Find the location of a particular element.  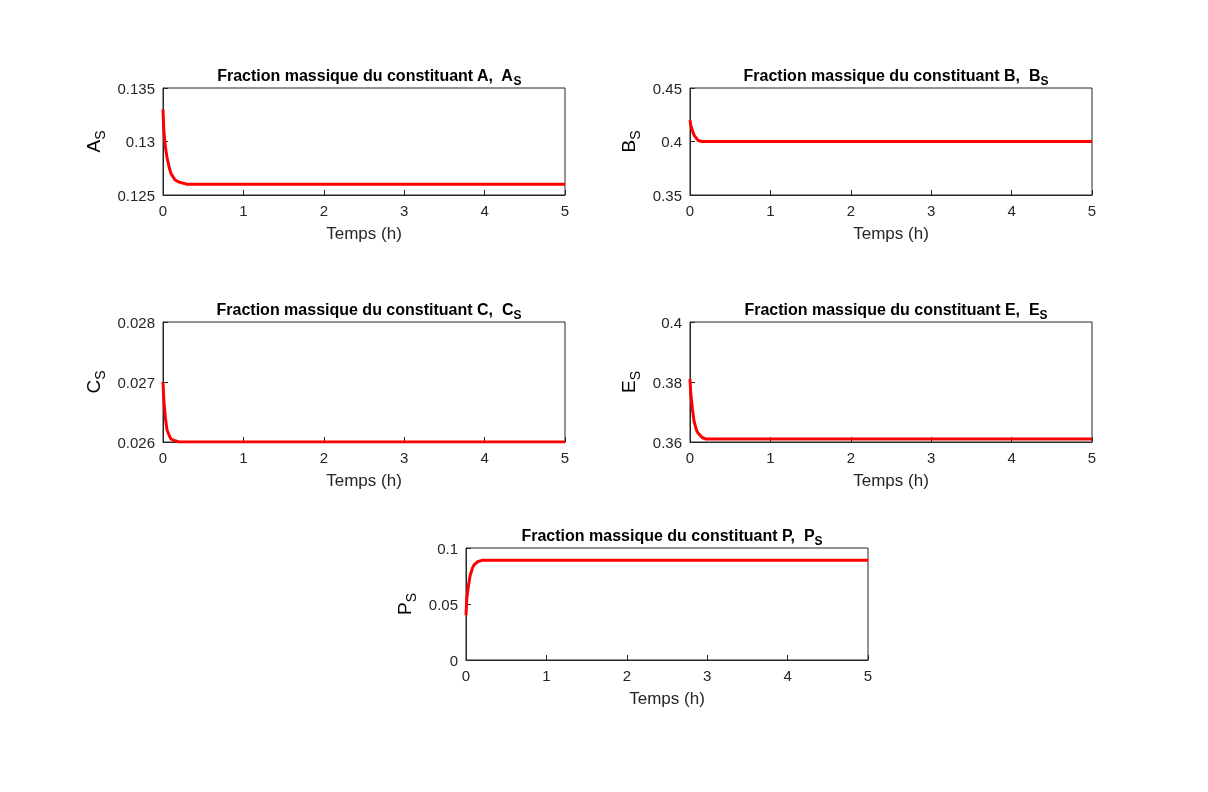

y-tick-label: 0 is located at coordinates (453, 660).